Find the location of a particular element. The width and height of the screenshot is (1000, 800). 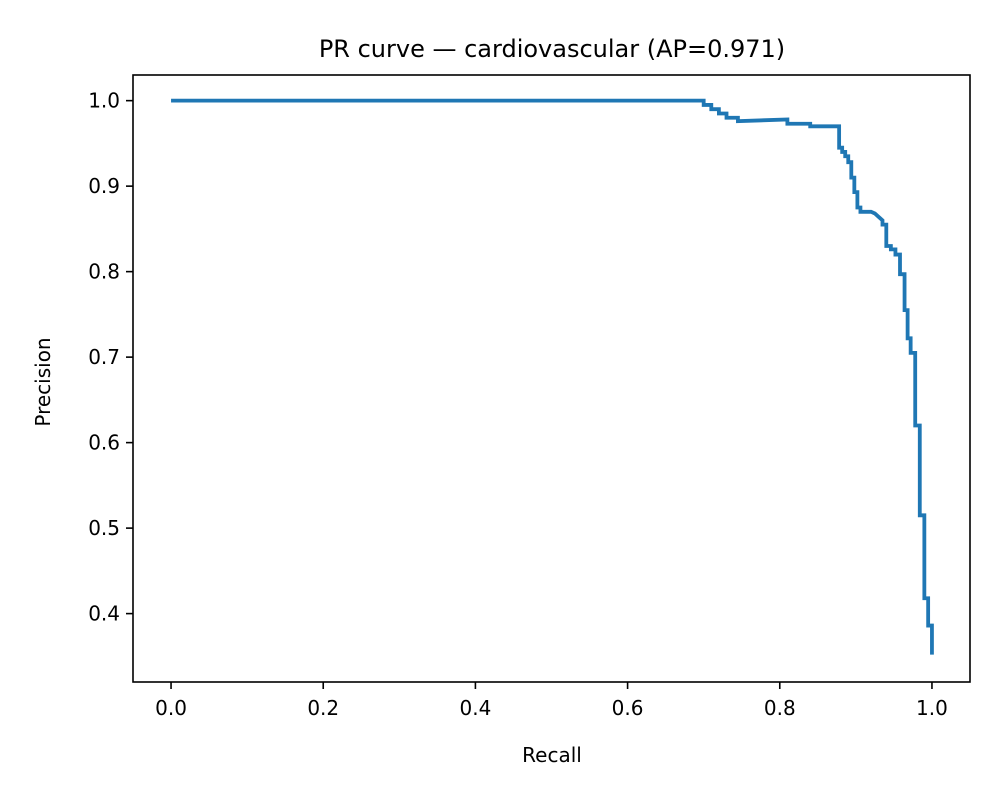

x-tick-label: 0.8 is located at coordinates (780, 708).